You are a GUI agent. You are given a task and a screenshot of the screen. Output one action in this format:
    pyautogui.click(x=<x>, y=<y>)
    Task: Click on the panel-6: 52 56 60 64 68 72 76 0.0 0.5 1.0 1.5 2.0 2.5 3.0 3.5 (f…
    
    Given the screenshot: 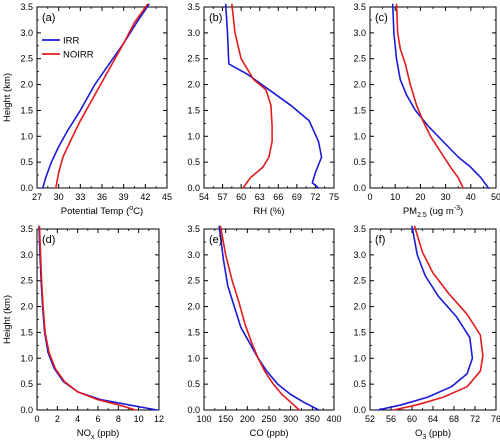 What is the action you would take?
    pyautogui.click(x=426, y=332)
    